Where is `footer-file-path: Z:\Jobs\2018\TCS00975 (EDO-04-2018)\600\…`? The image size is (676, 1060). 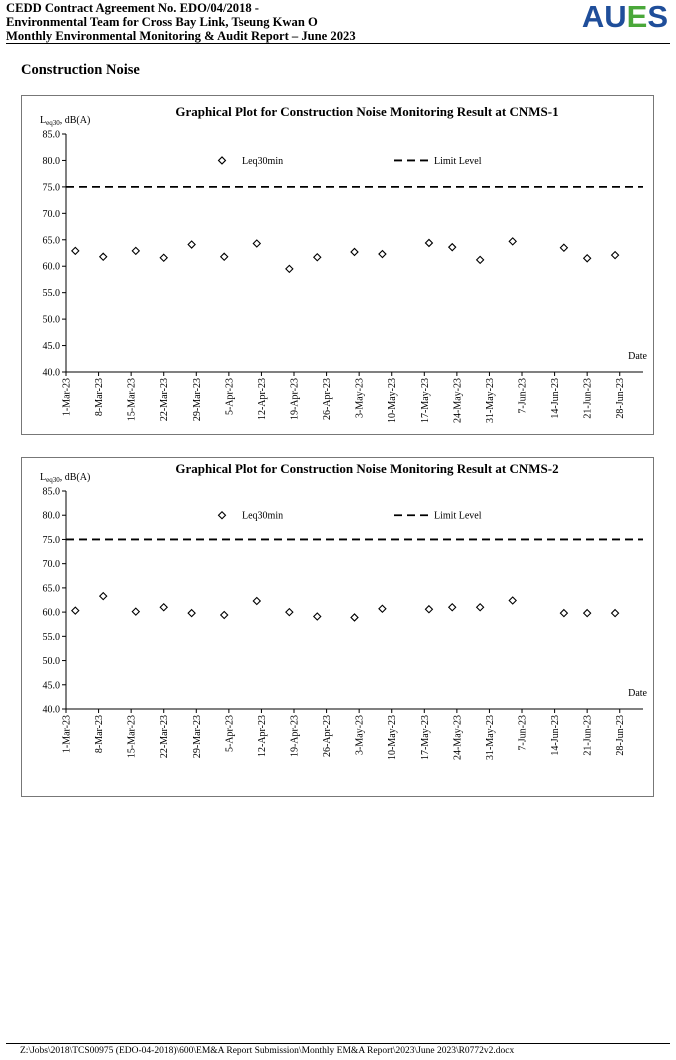 footer-file-path: Z:\Jobs\2018\TCS00975 (EDO-04-2018)\600\… is located at coordinates (267, 1051).